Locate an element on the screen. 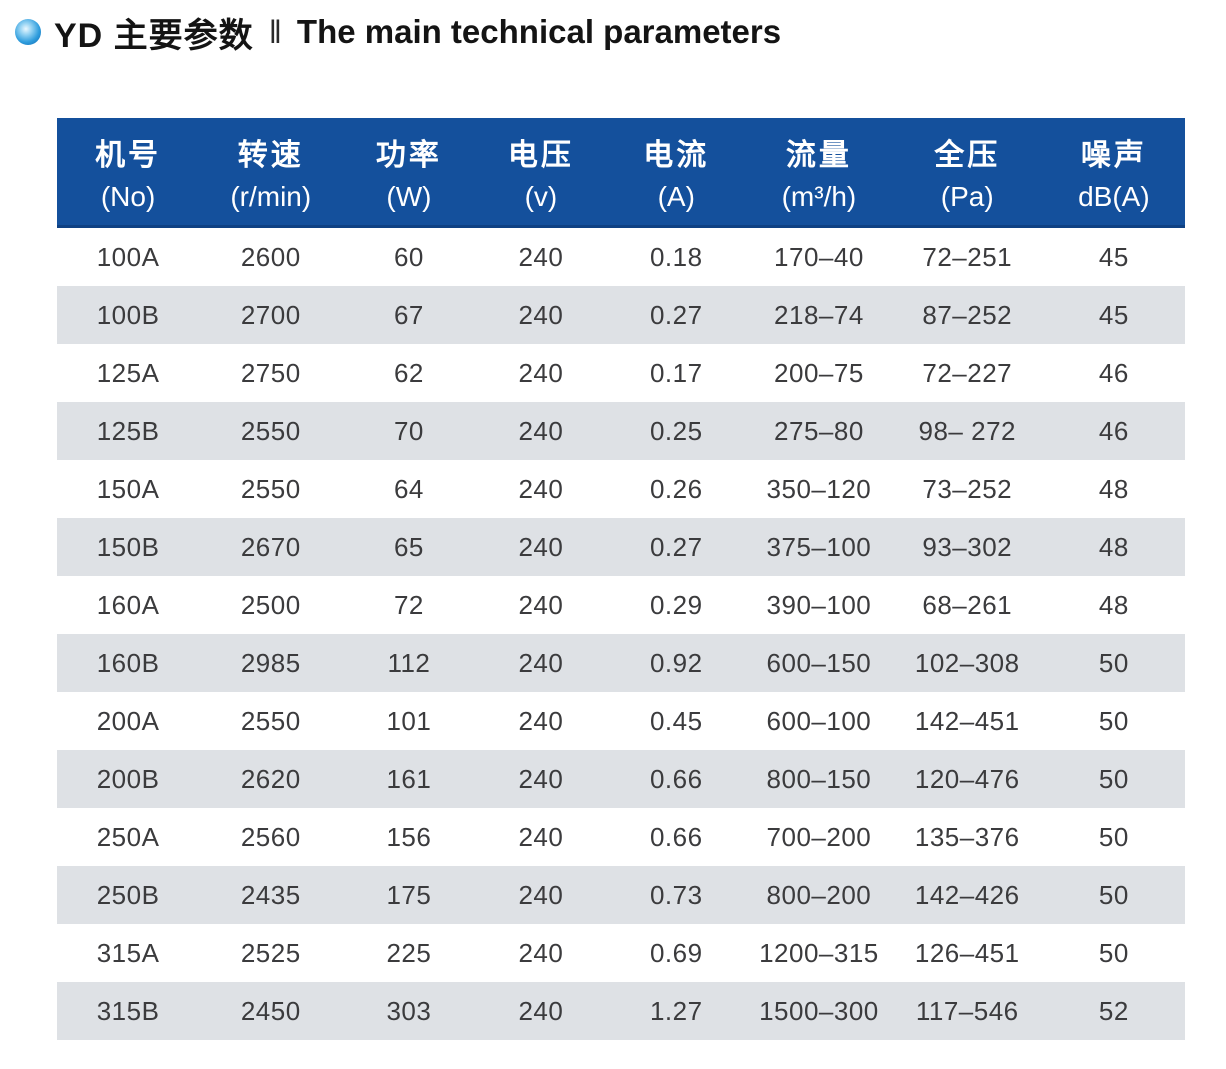 The width and height of the screenshot is (1226, 1069). table-cell: 68–261 is located at coordinates (967, 604).